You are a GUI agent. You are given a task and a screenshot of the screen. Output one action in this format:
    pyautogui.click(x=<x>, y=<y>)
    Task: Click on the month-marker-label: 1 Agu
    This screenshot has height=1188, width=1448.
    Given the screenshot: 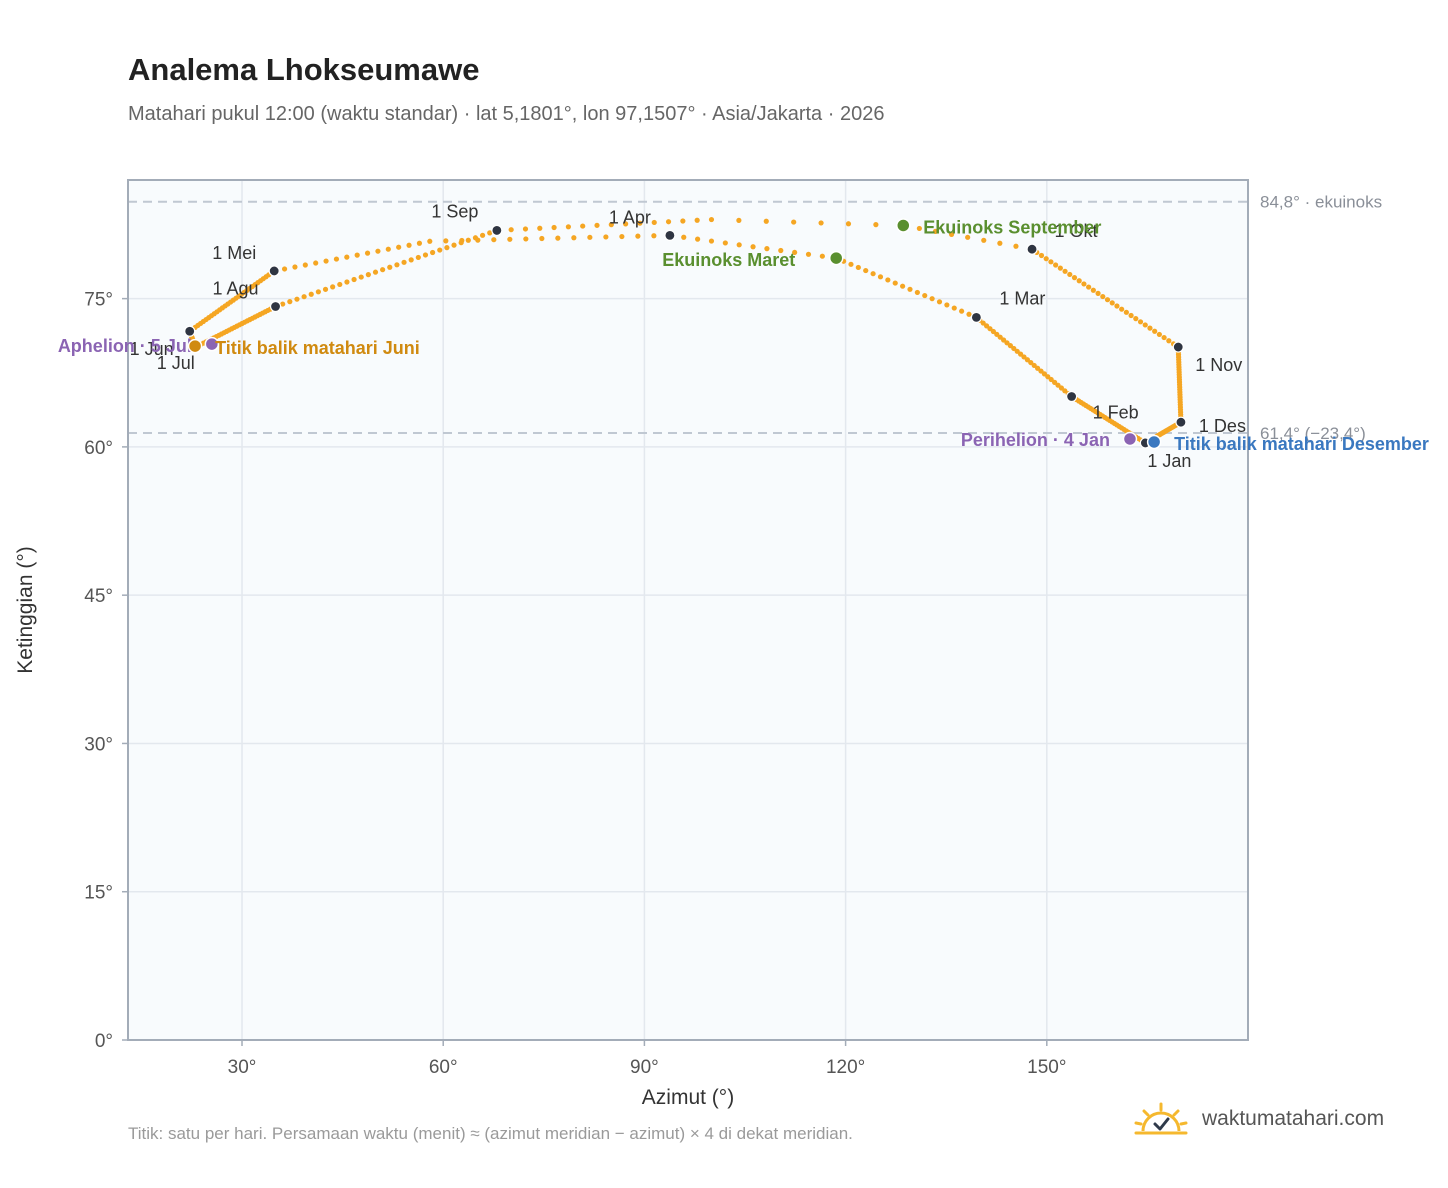 What is the action you would take?
    pyautogui.click(x=236, y=289)
    